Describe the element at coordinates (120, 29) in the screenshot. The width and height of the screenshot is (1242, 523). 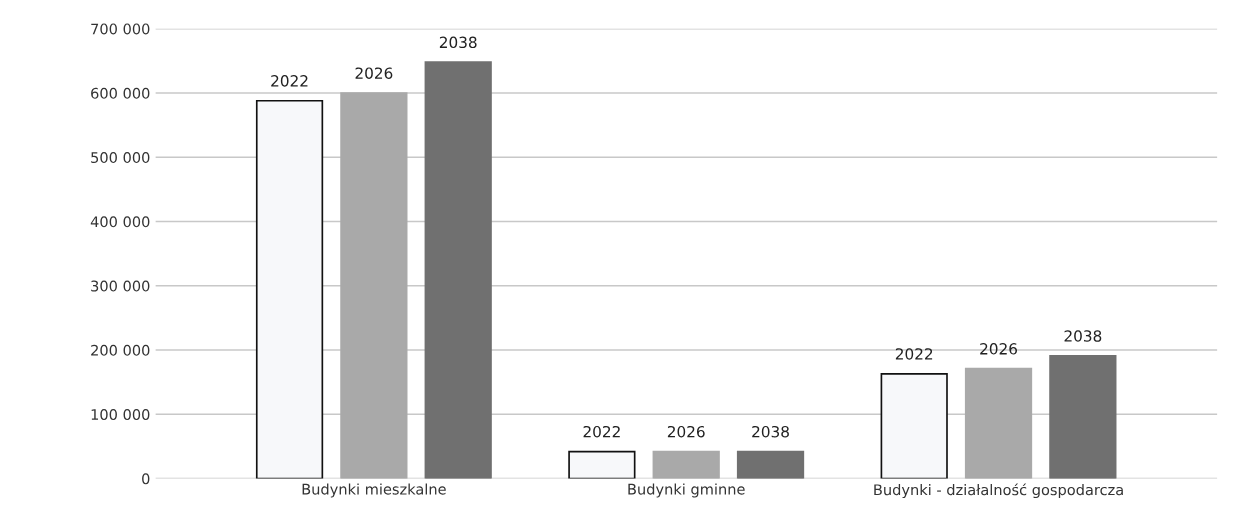
I see `y-tick-label: 700 000` at that location.